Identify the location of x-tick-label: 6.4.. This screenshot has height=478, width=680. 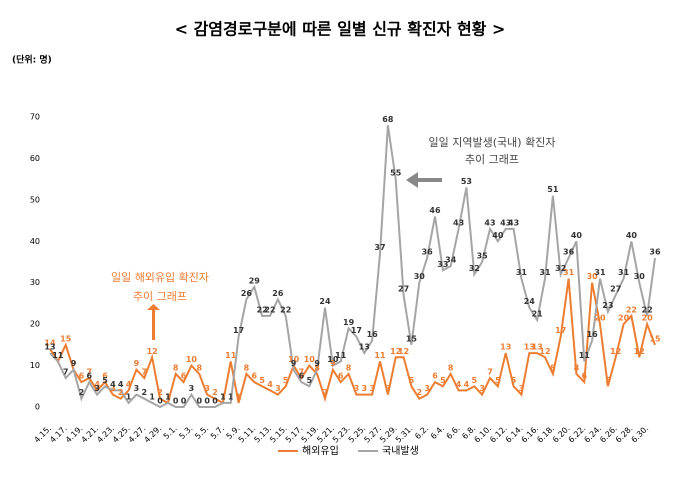
(437, 432).